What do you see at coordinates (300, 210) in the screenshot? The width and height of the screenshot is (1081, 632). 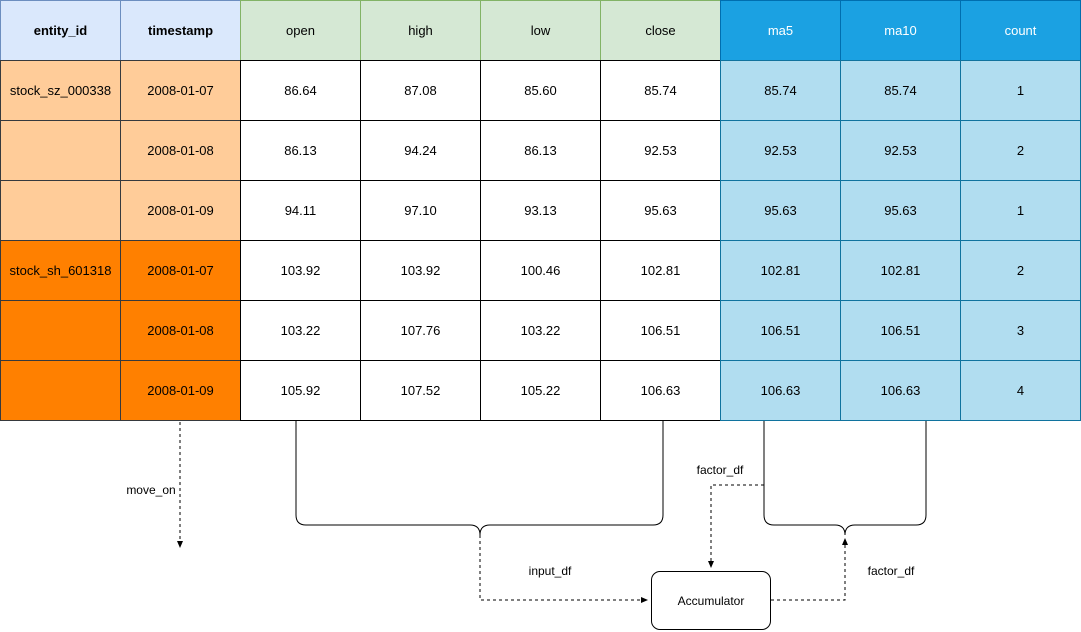 I see `table-cell-open: 94.11` at bounding box center [300, 210].